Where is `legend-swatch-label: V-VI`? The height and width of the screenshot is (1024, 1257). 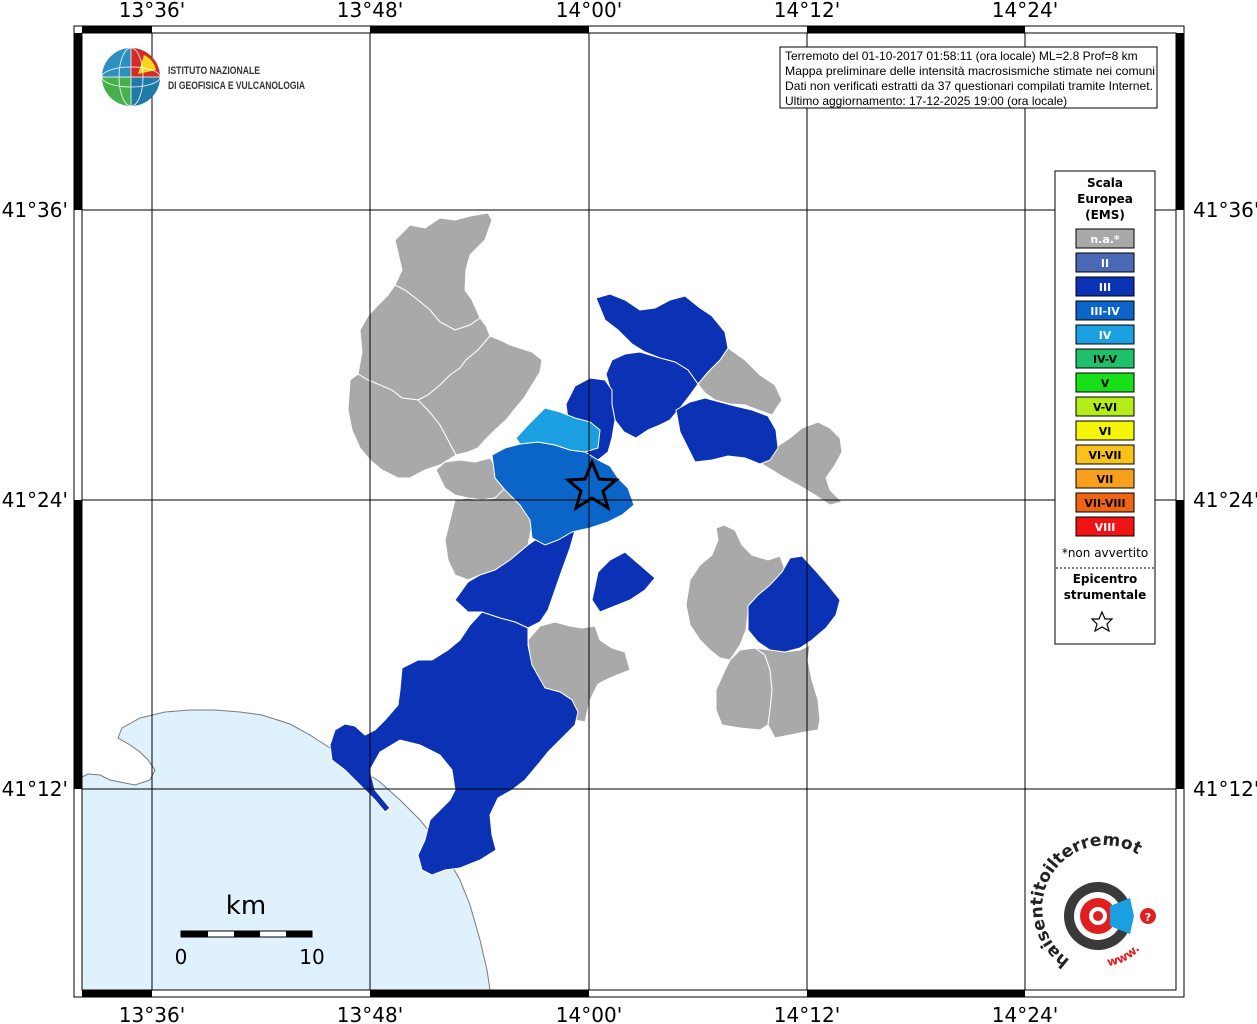 legend-swatch-label: V-VI is located at coordinates (1105, 407).